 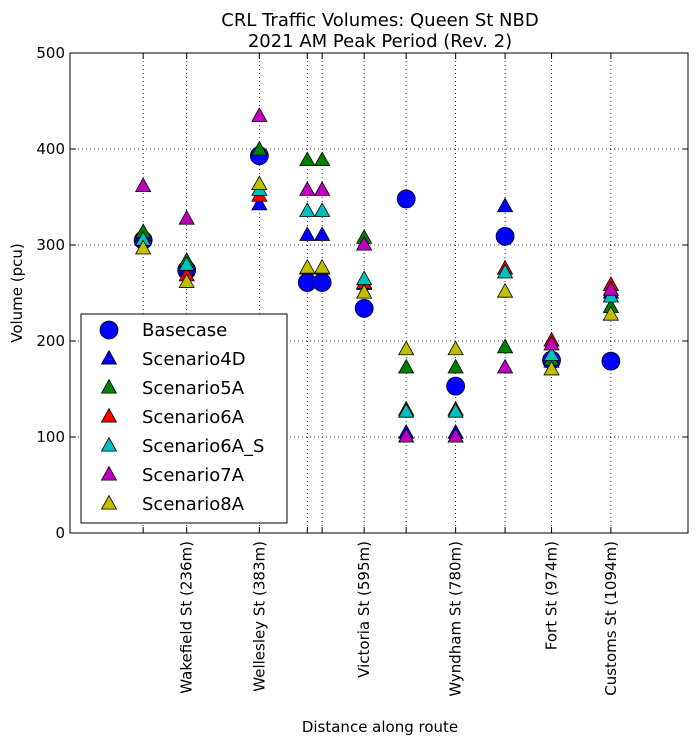 I want to click on x-tick-label: Fort St (974m), so click(x=552, y=595).